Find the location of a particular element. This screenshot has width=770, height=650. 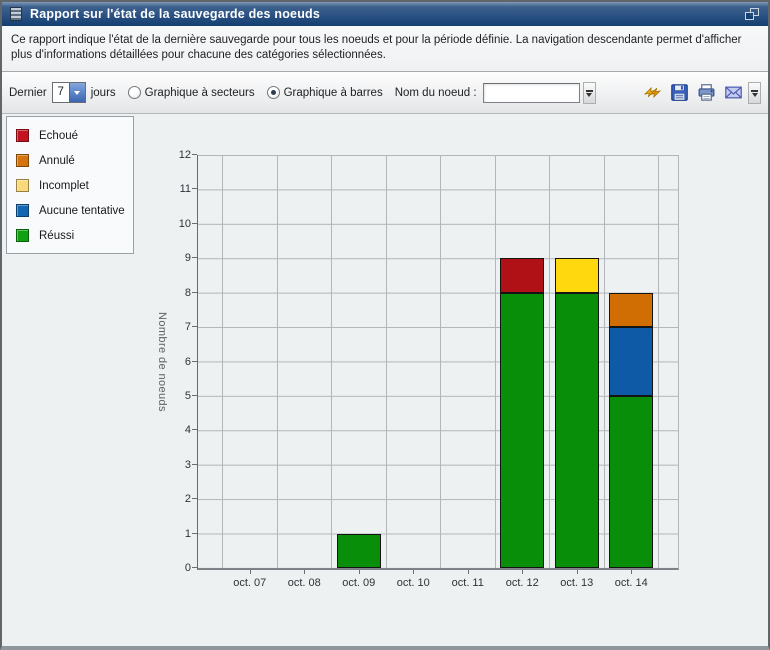

y-tick-label: 5 is located at coordinates (187, 395).